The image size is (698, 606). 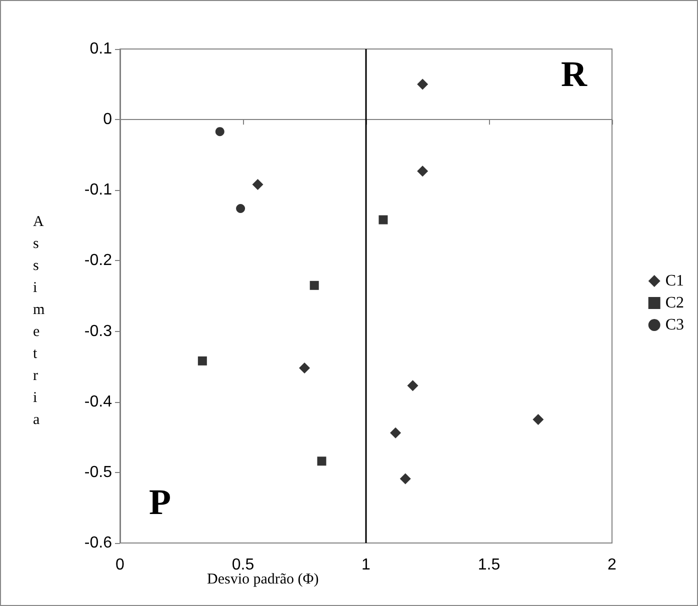 I want to click on legend-label: C3, so click(x=674, y=325).